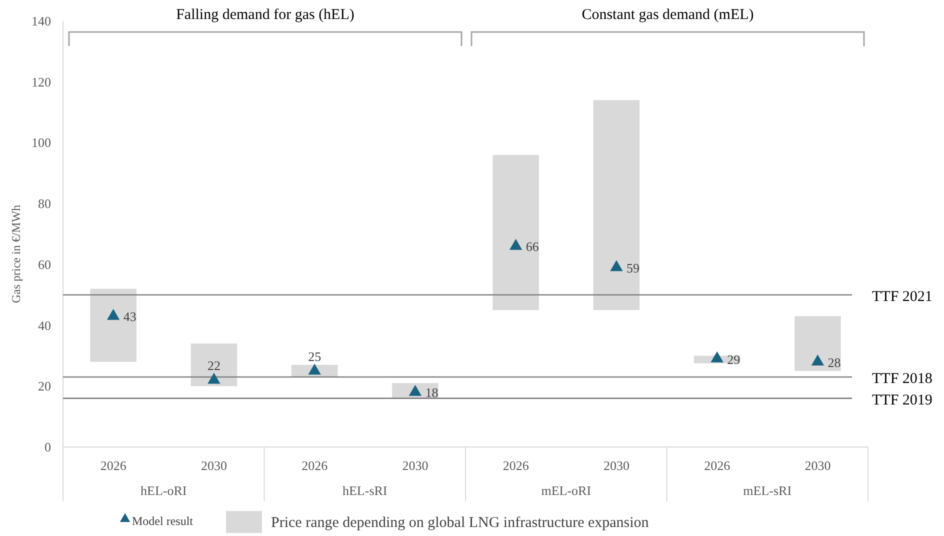 The image size is (944, 536). I want to click on text: hEL-oRI, so click(163, 490).